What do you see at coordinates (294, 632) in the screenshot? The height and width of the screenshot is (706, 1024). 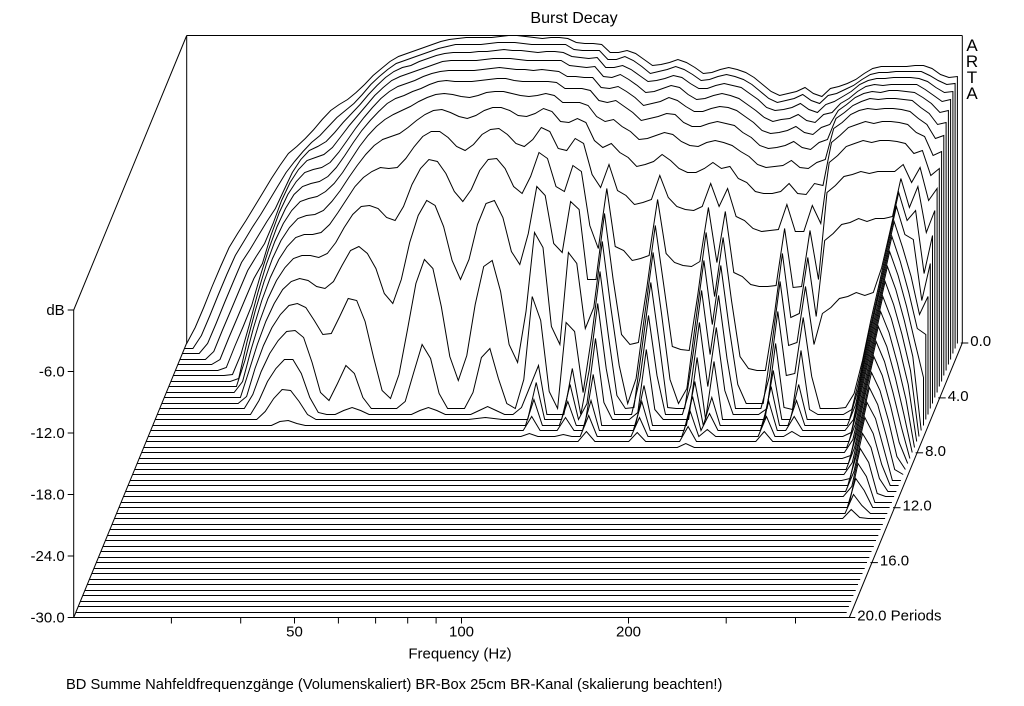 I see `svg-text: 50` at bounding box center [294, 632].